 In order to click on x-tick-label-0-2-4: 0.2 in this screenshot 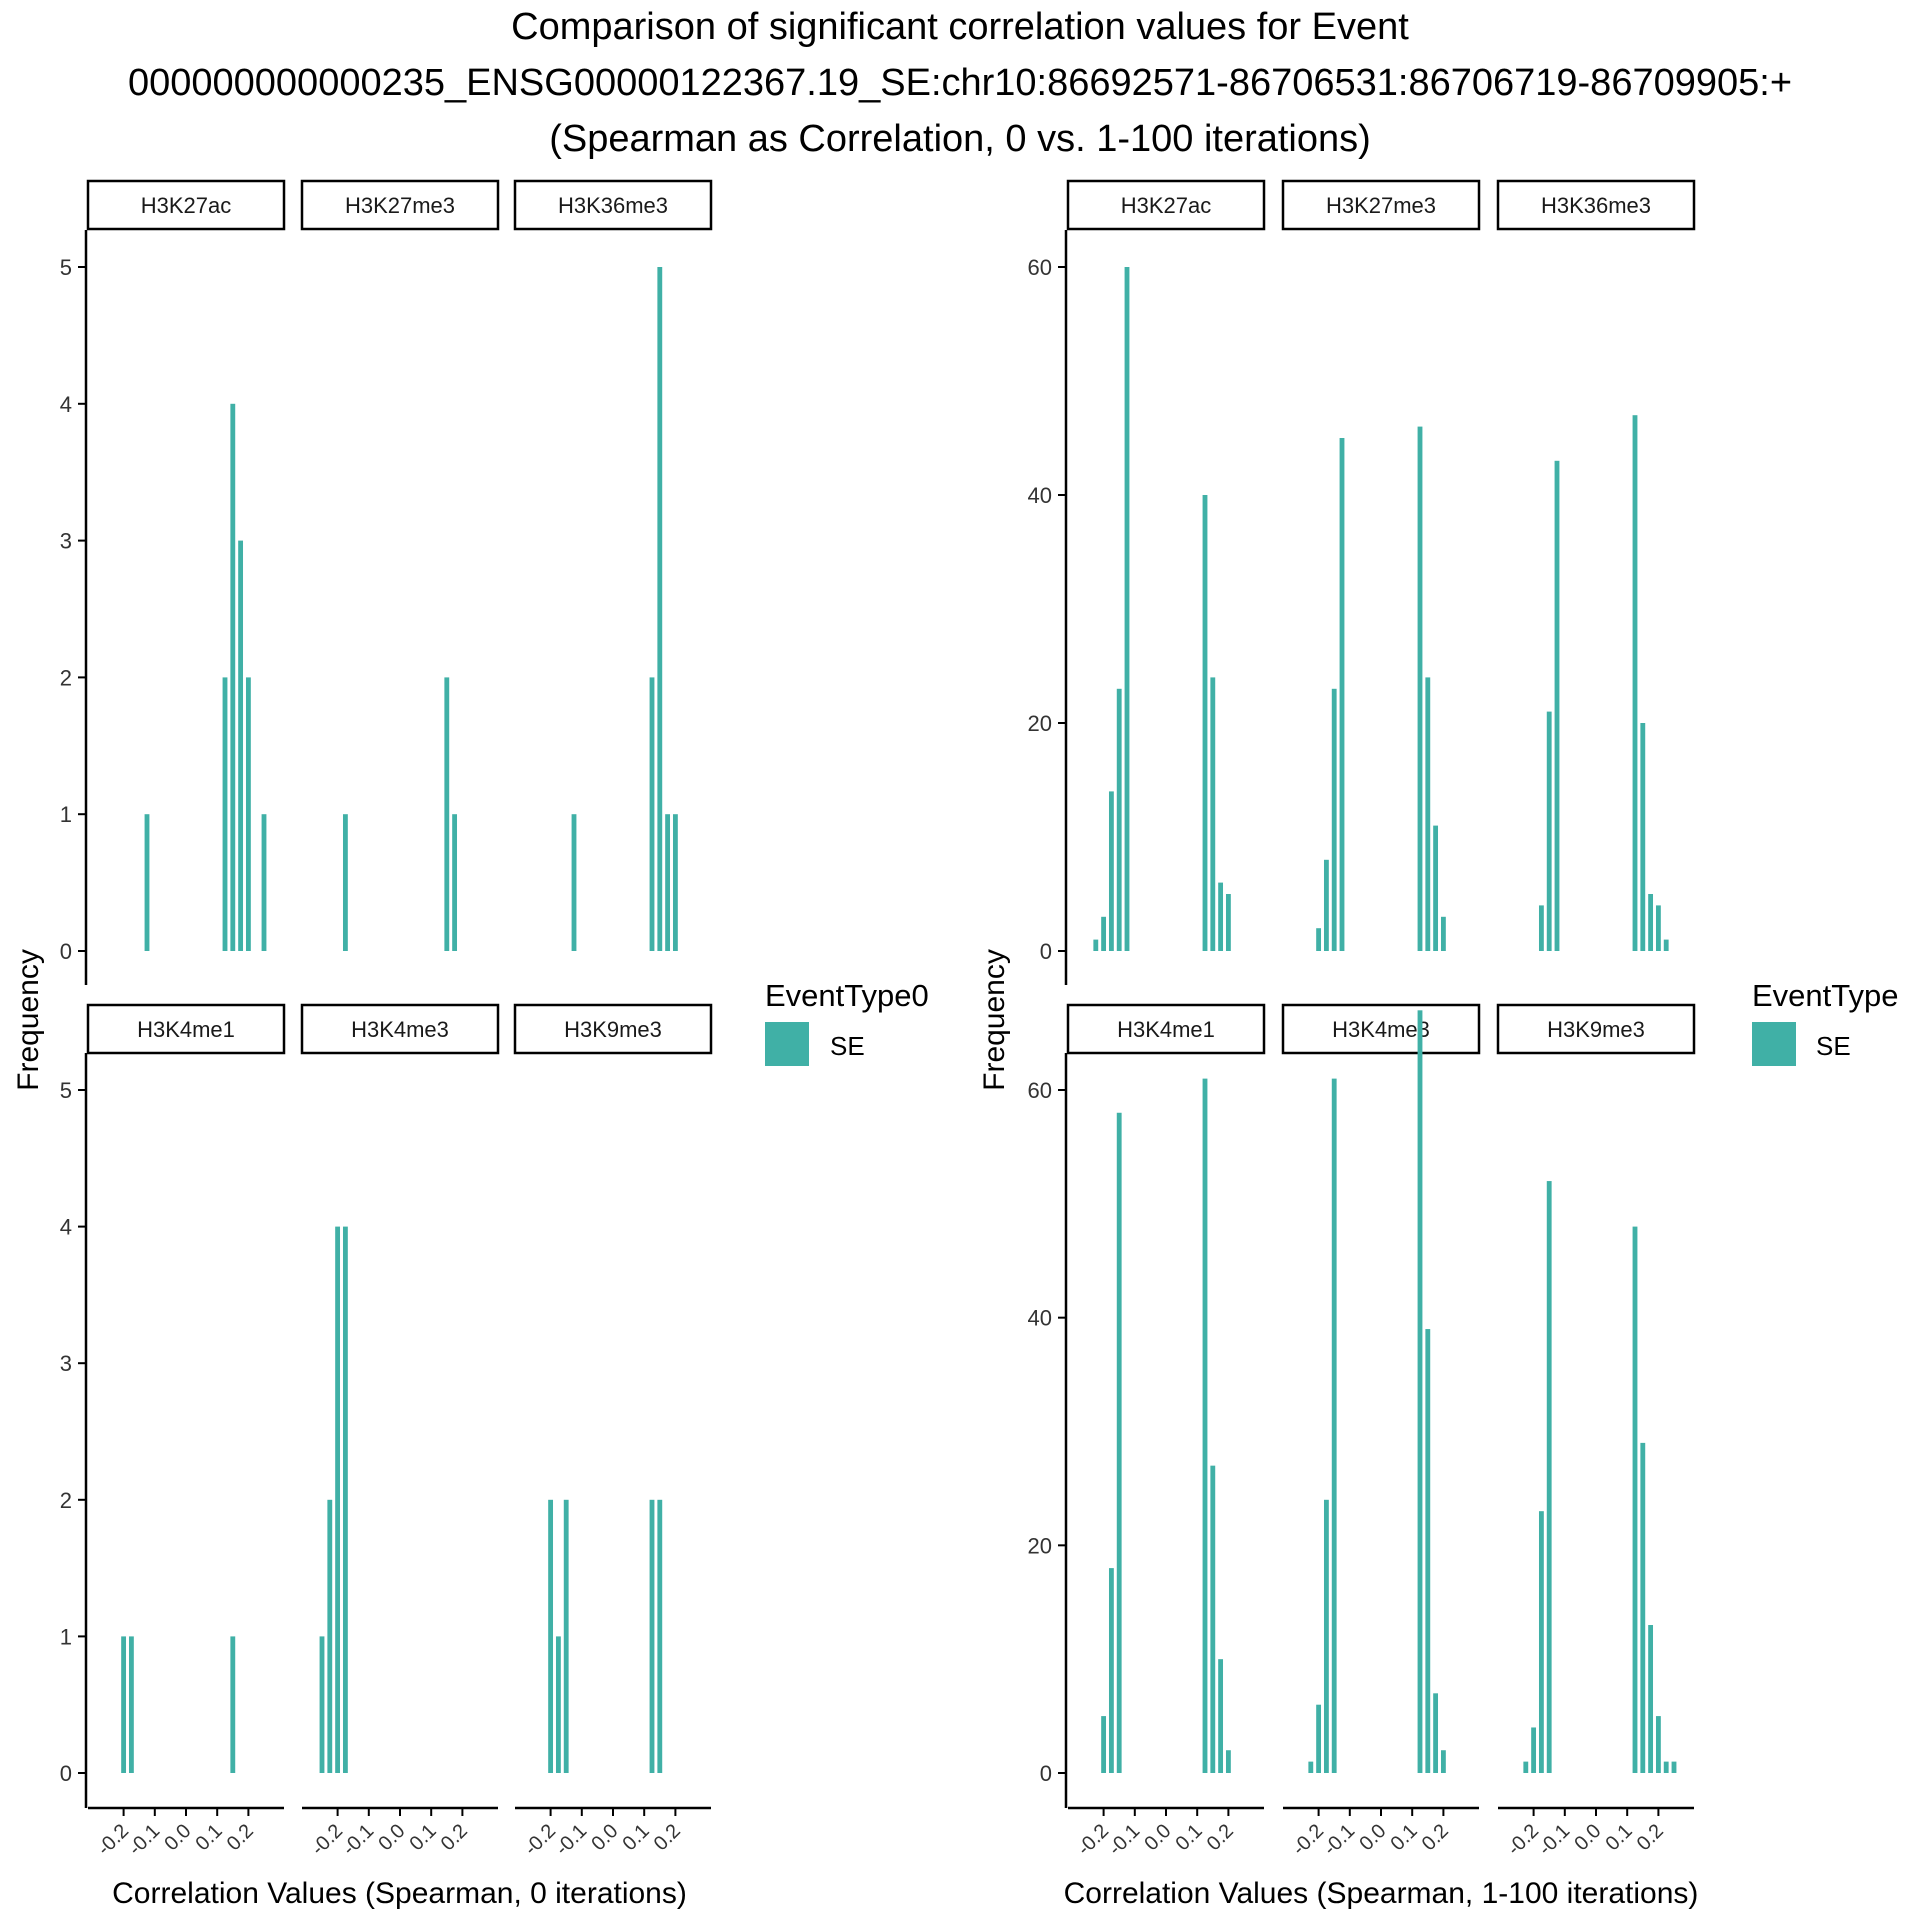, I will do `click(667, 1837)`.